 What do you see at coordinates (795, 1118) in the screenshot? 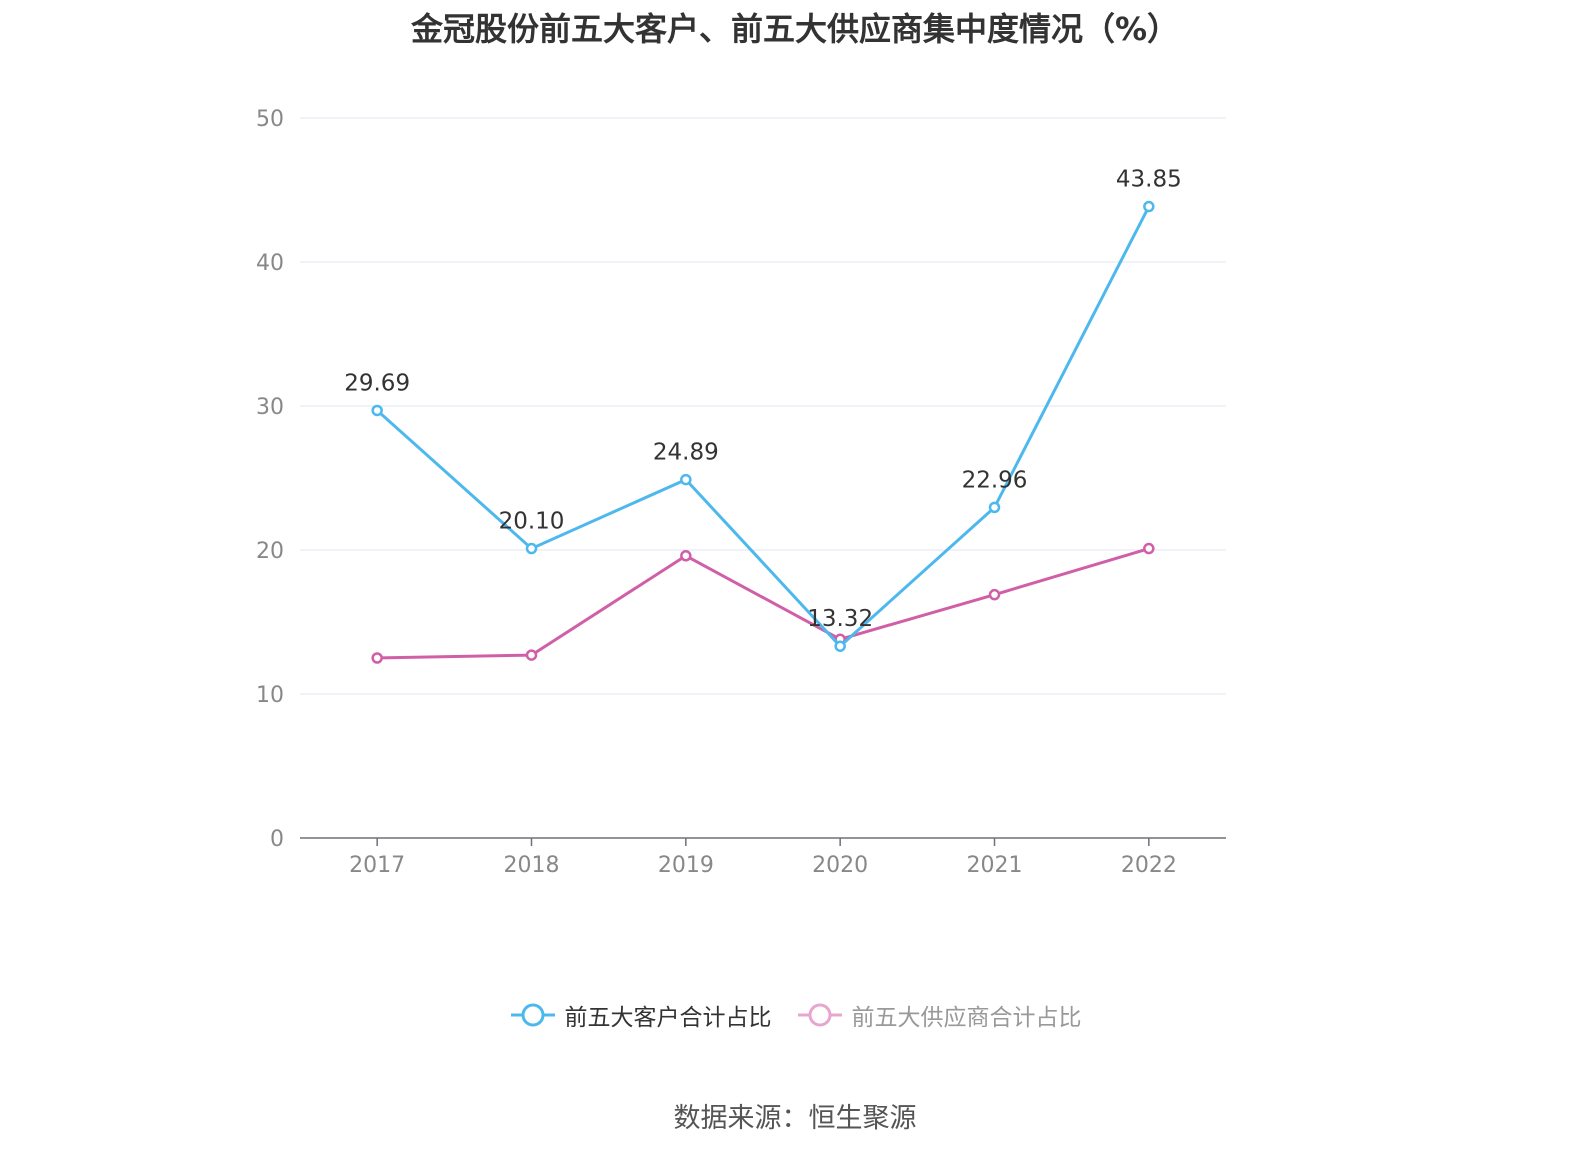
I see `data-source: 数据来源：恒生聚源` at bounding box center [795, 1118].